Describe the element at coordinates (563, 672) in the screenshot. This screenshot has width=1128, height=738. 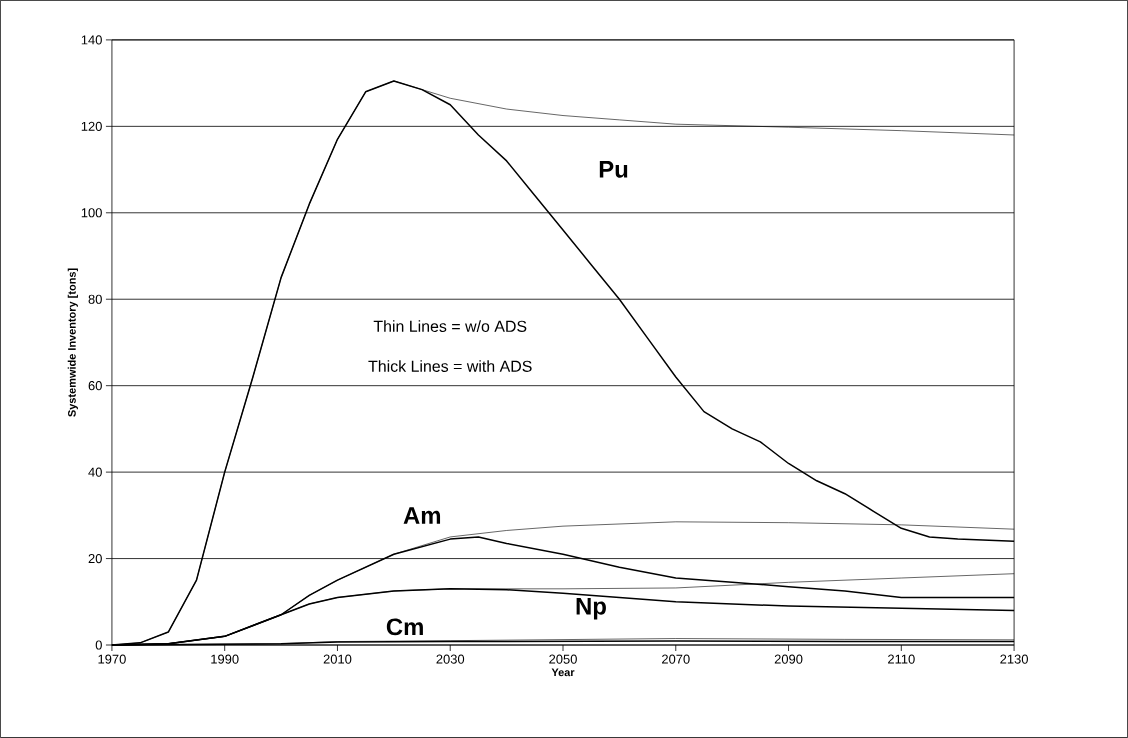
I see `x-axis-title: Year` at that location.